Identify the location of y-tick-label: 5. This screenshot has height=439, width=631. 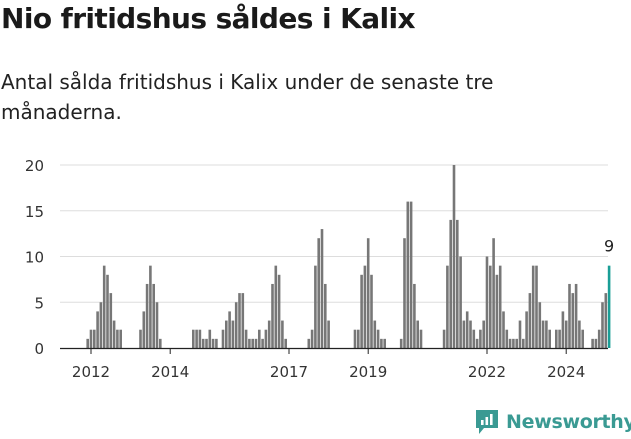
(39, 303).